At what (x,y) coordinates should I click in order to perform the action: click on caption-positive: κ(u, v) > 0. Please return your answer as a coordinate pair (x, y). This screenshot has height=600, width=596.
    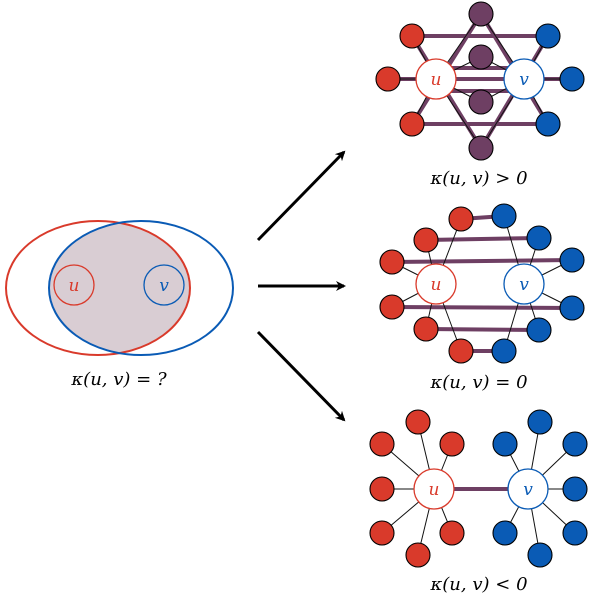
    Looking at the image, I should click on (478, 178).